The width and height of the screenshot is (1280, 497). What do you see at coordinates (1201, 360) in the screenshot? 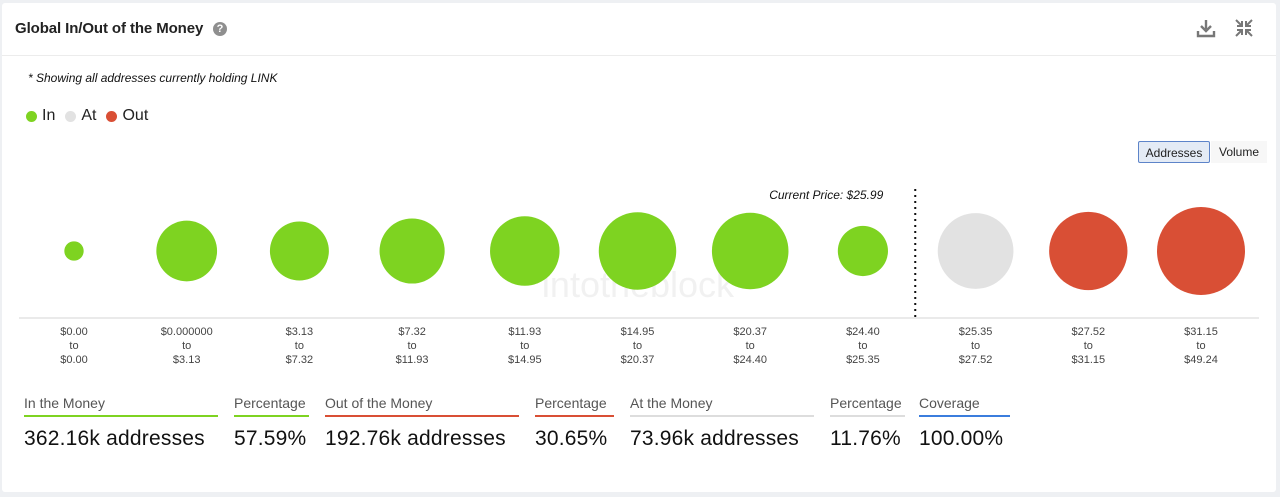
I see `x-tick-label: $49.24` at bounding box center [1201, 360].